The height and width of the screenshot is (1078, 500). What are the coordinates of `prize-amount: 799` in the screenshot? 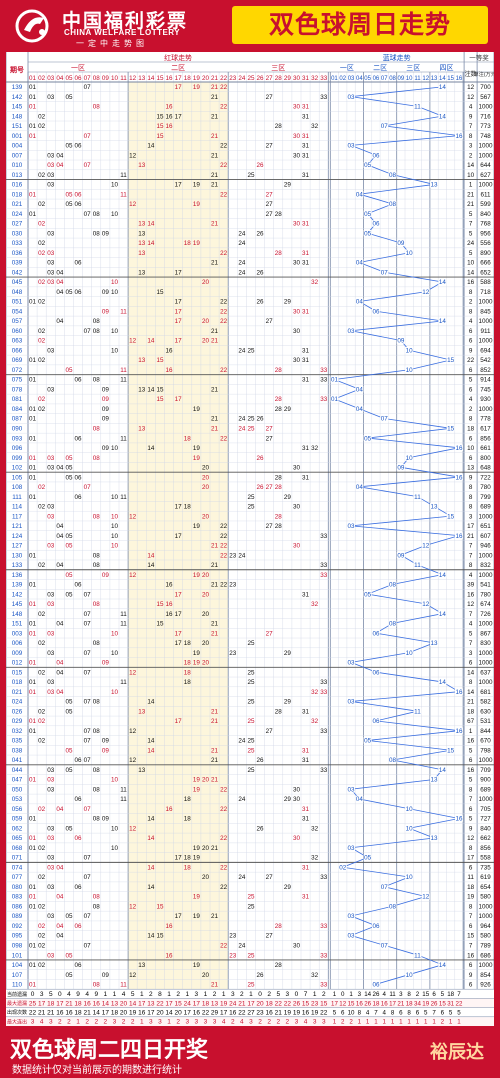 It's located at (485, 497).